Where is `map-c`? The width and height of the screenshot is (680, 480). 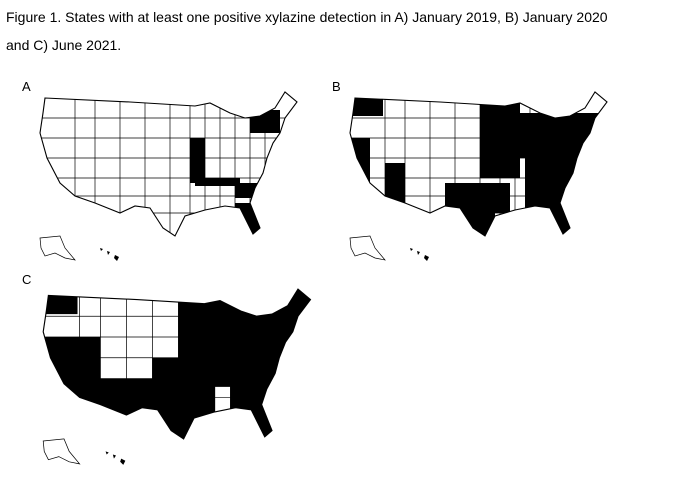
map-c is located at coordinates (177, 377).